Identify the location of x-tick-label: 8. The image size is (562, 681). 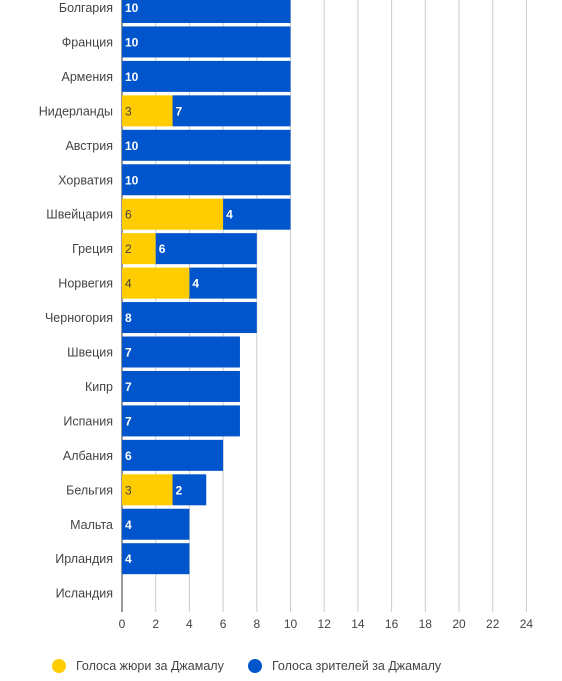
(256, 624).